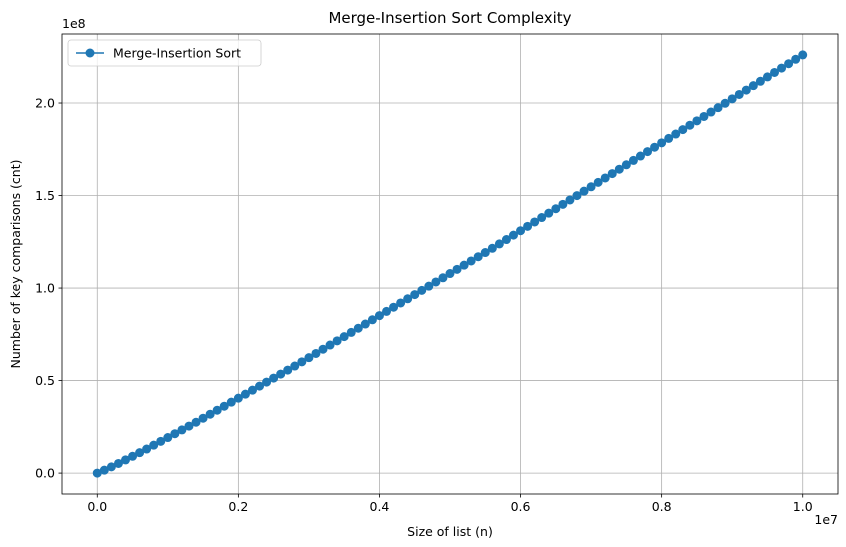 The image size is (846, 547). I want to click on x-tick-label: 1.0, so click(803, 506).